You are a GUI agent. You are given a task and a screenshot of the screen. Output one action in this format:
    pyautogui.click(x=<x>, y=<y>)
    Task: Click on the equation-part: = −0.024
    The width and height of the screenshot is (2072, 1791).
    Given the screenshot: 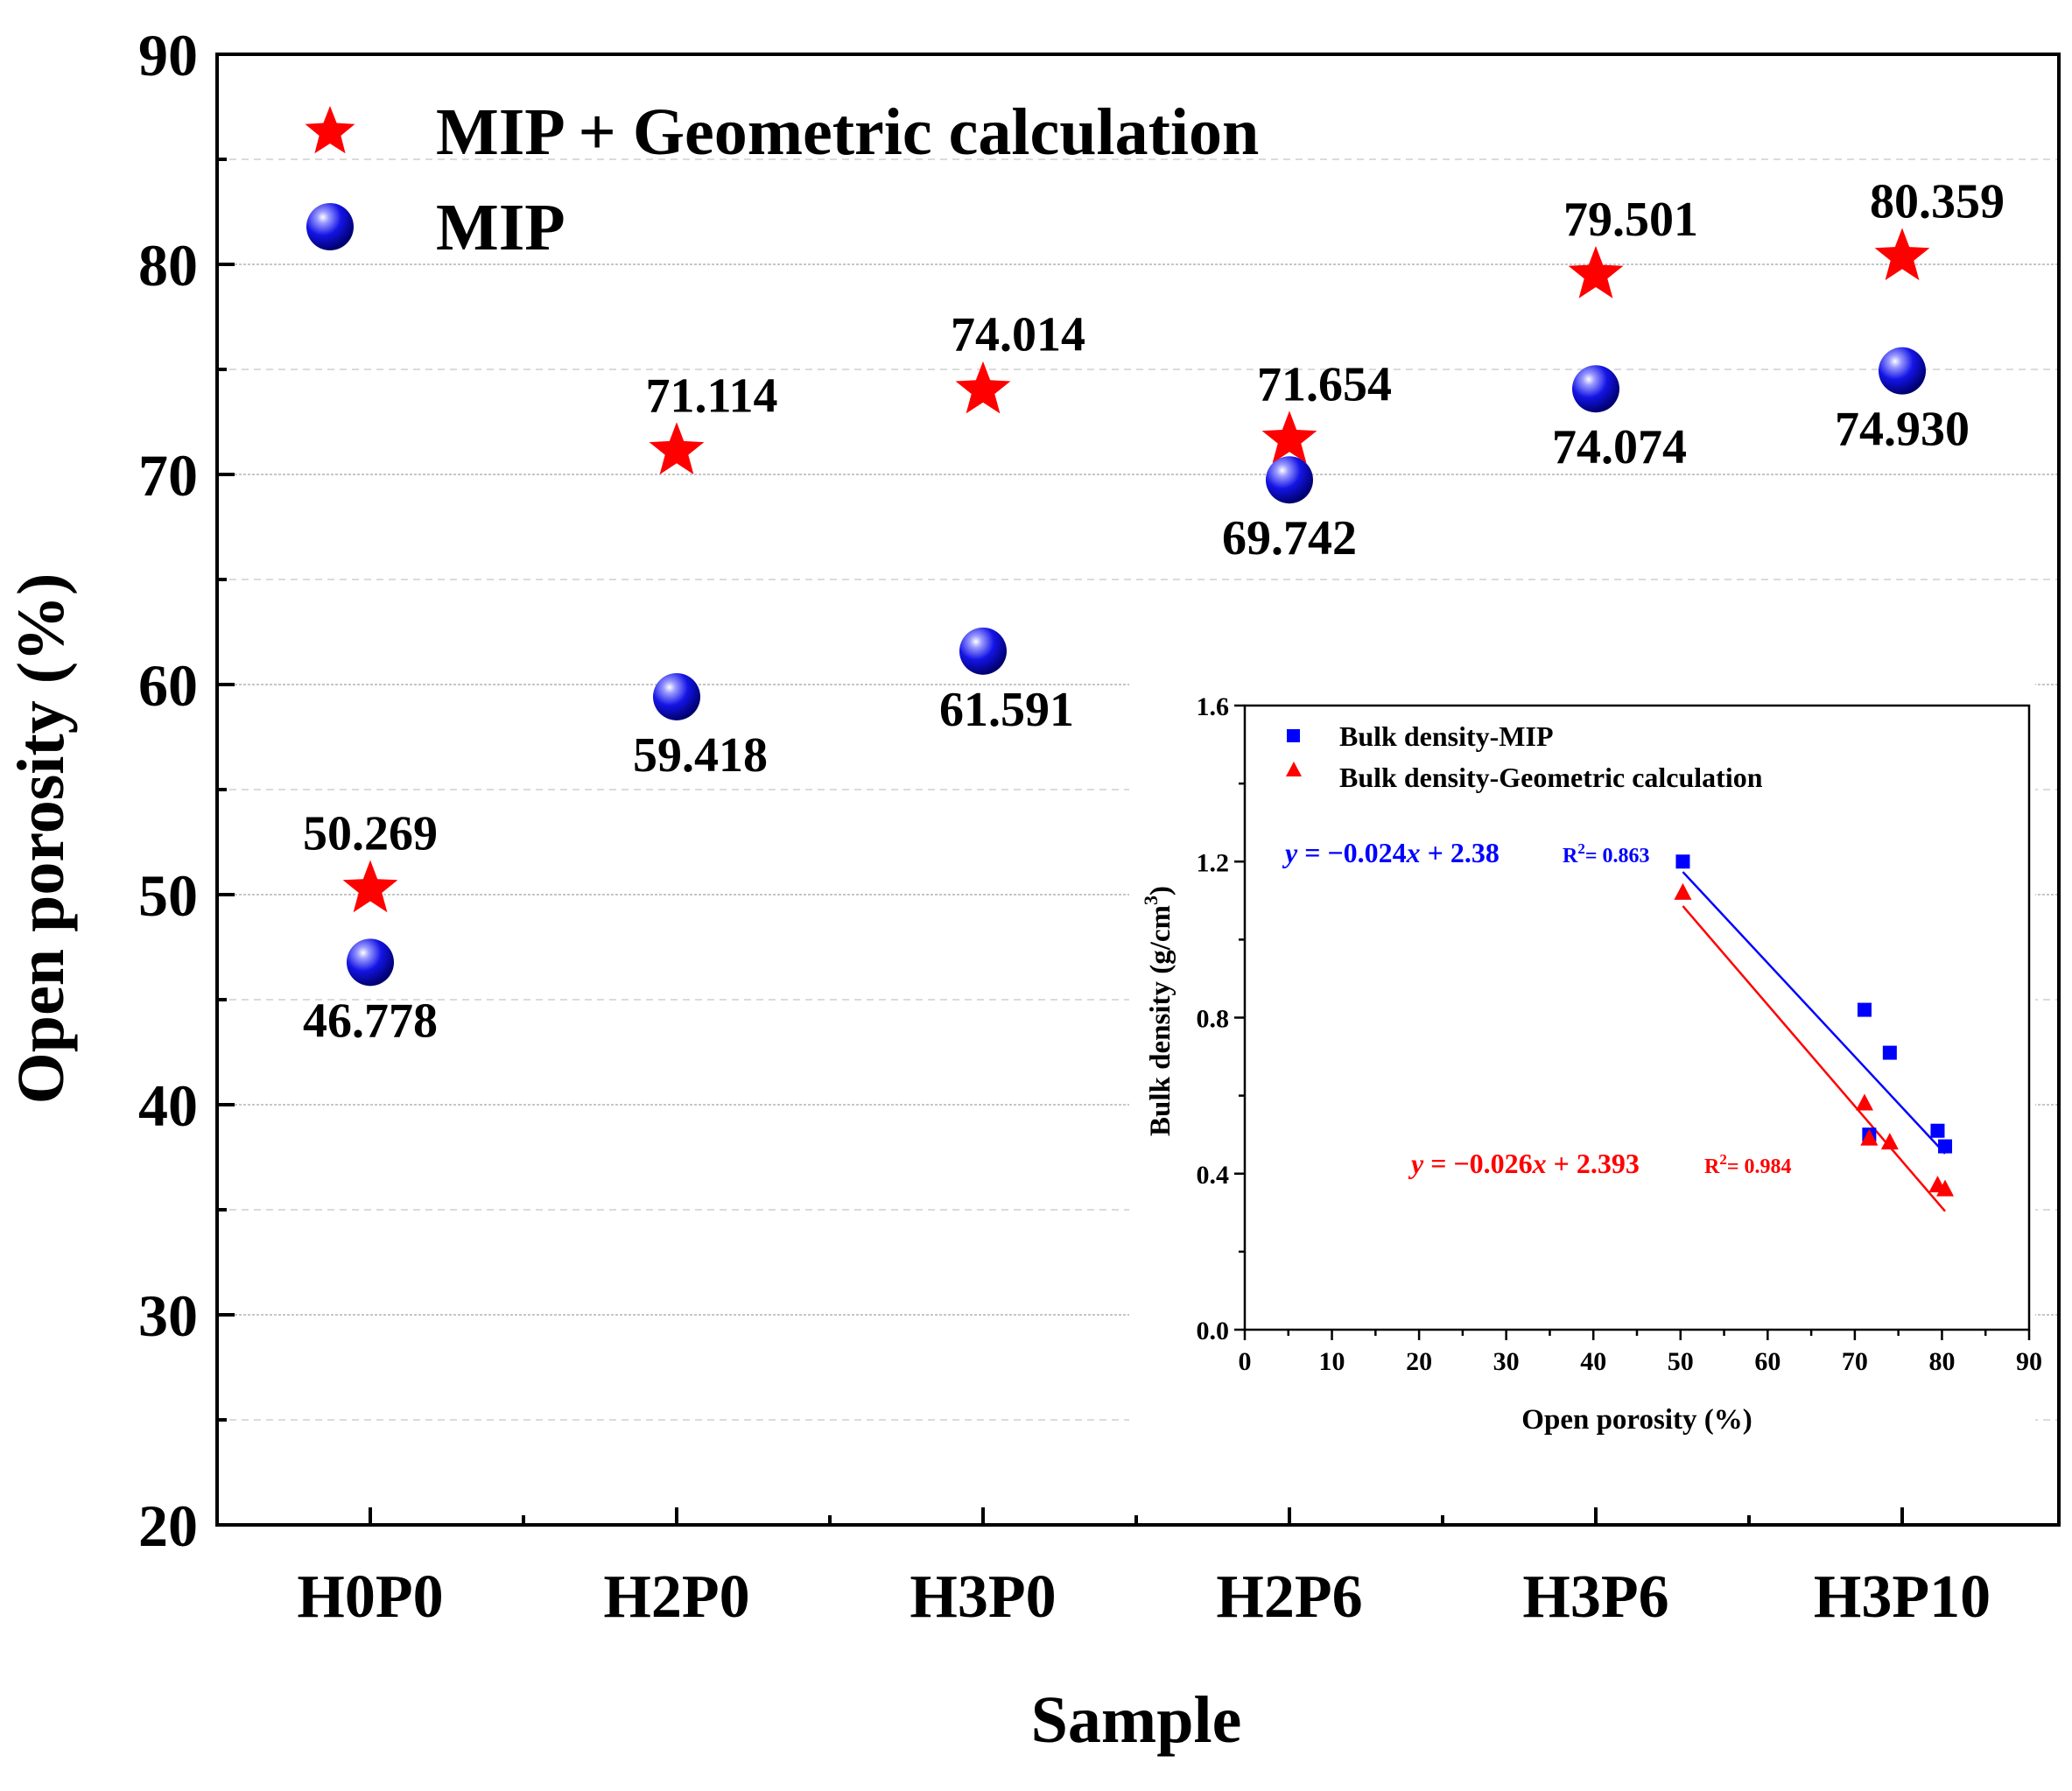 What is the action you would take?
    pyautogui.click(x=1351, y=852)
    